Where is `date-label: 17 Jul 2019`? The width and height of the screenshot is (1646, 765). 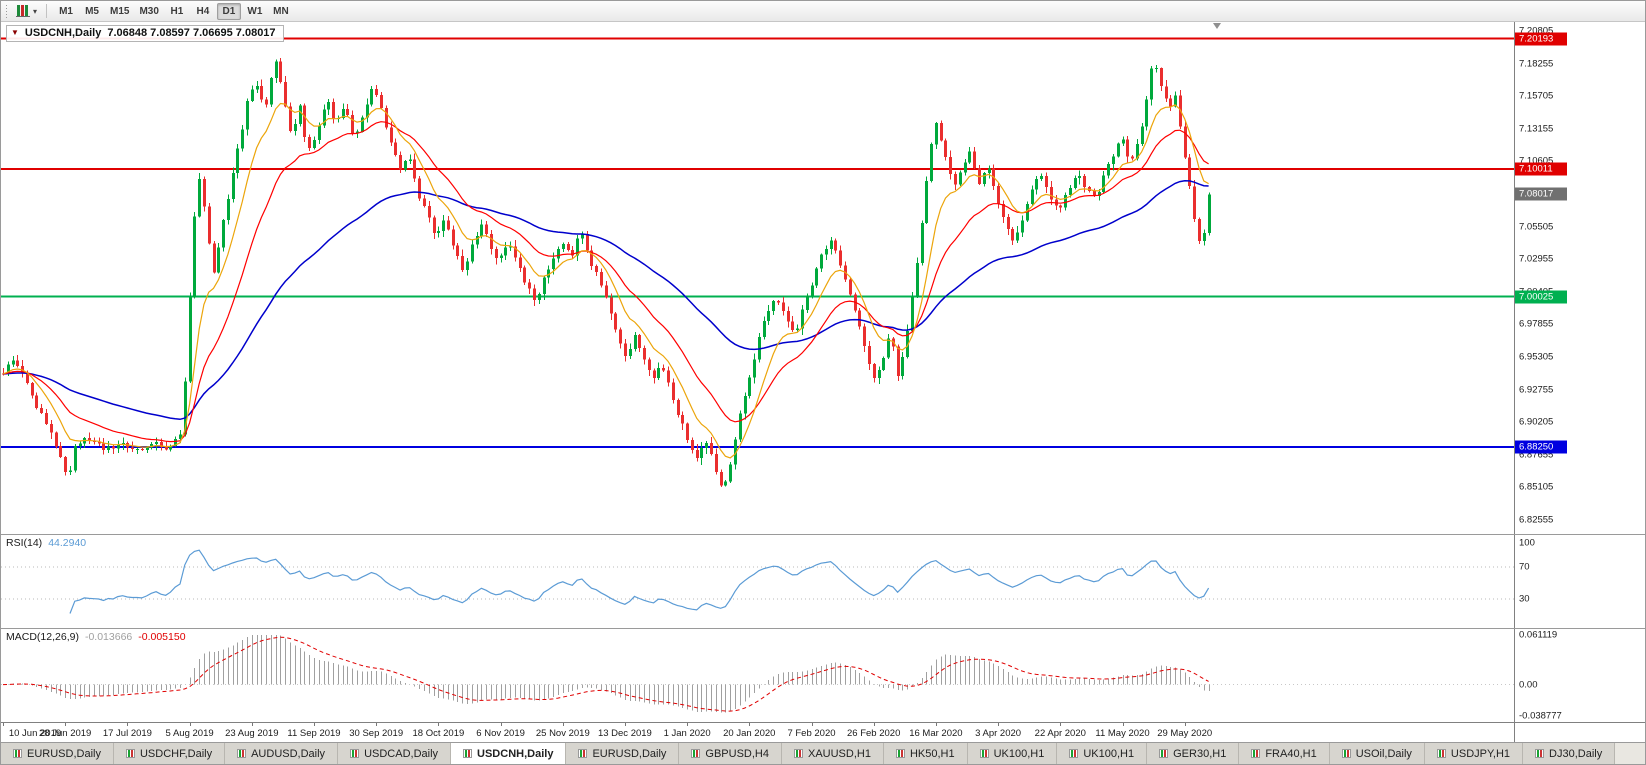
date-label: 17 Jul 2019 is located at coordinates (127, 733).